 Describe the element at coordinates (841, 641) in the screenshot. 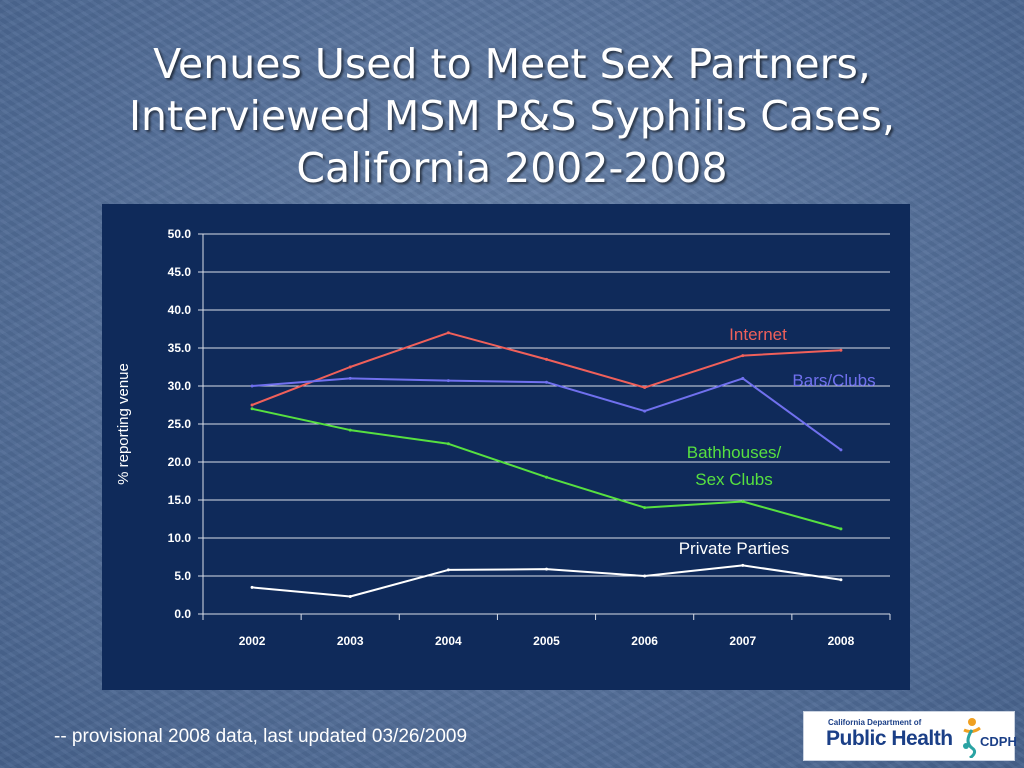

I see `x-tick-label: 2008` at that location.